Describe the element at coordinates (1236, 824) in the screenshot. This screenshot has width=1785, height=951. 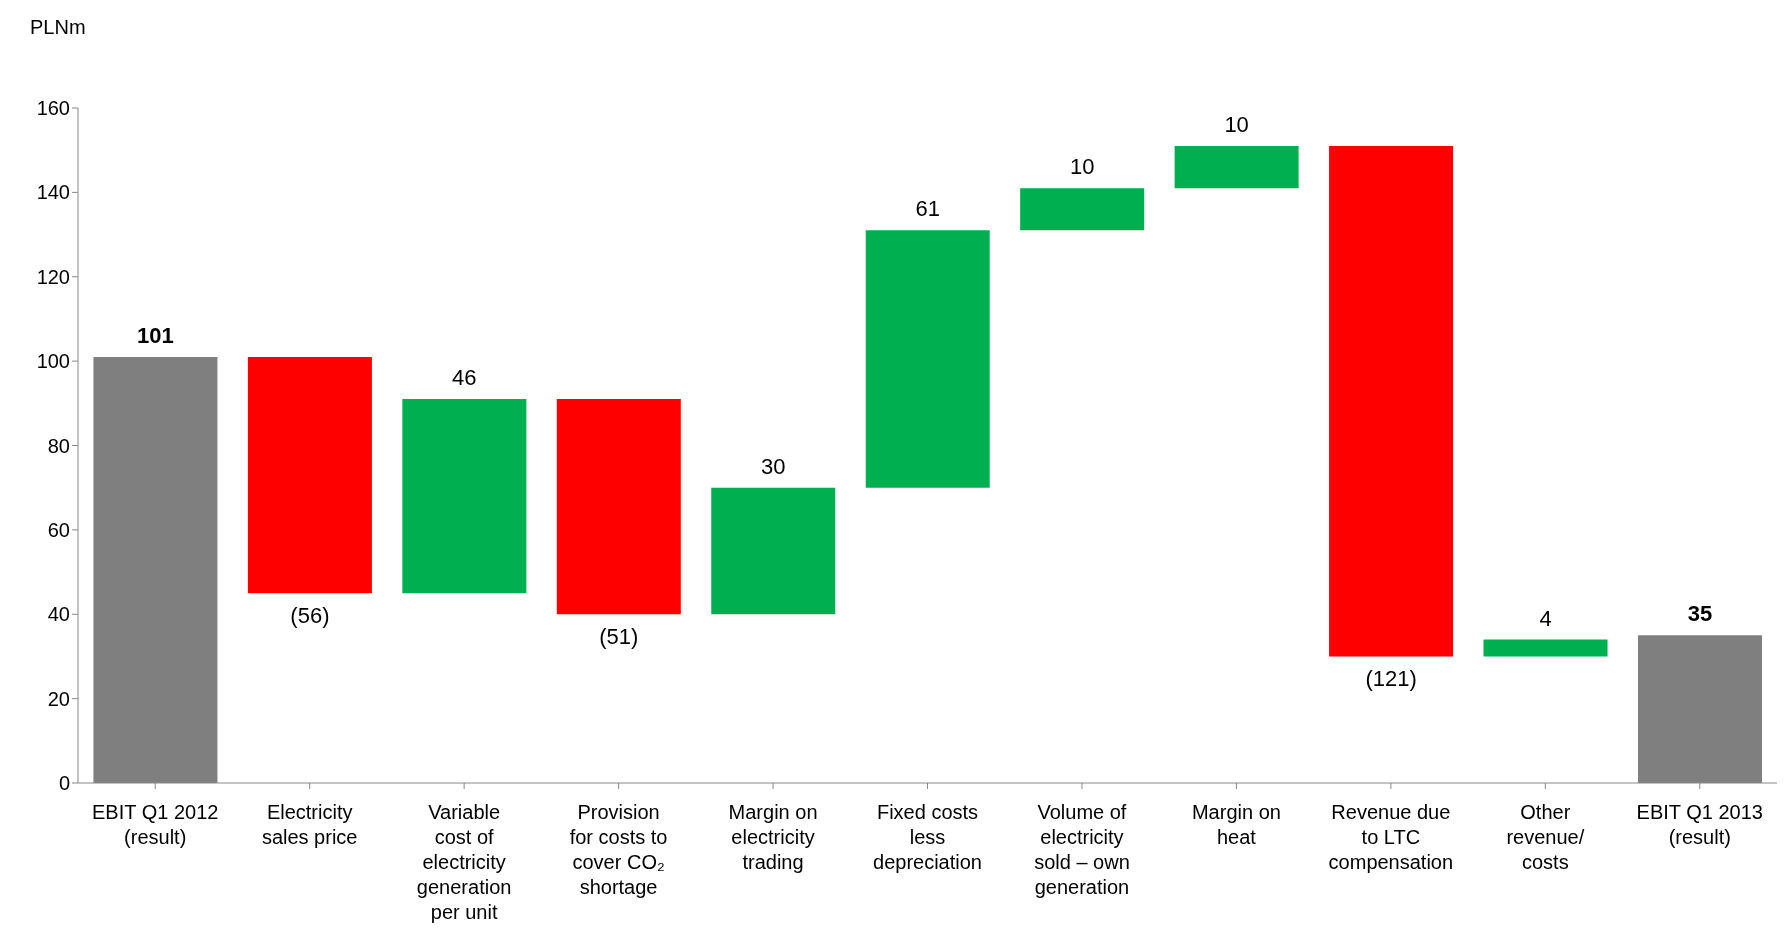
I see `x-tick-label: Margin on heat` at that location.